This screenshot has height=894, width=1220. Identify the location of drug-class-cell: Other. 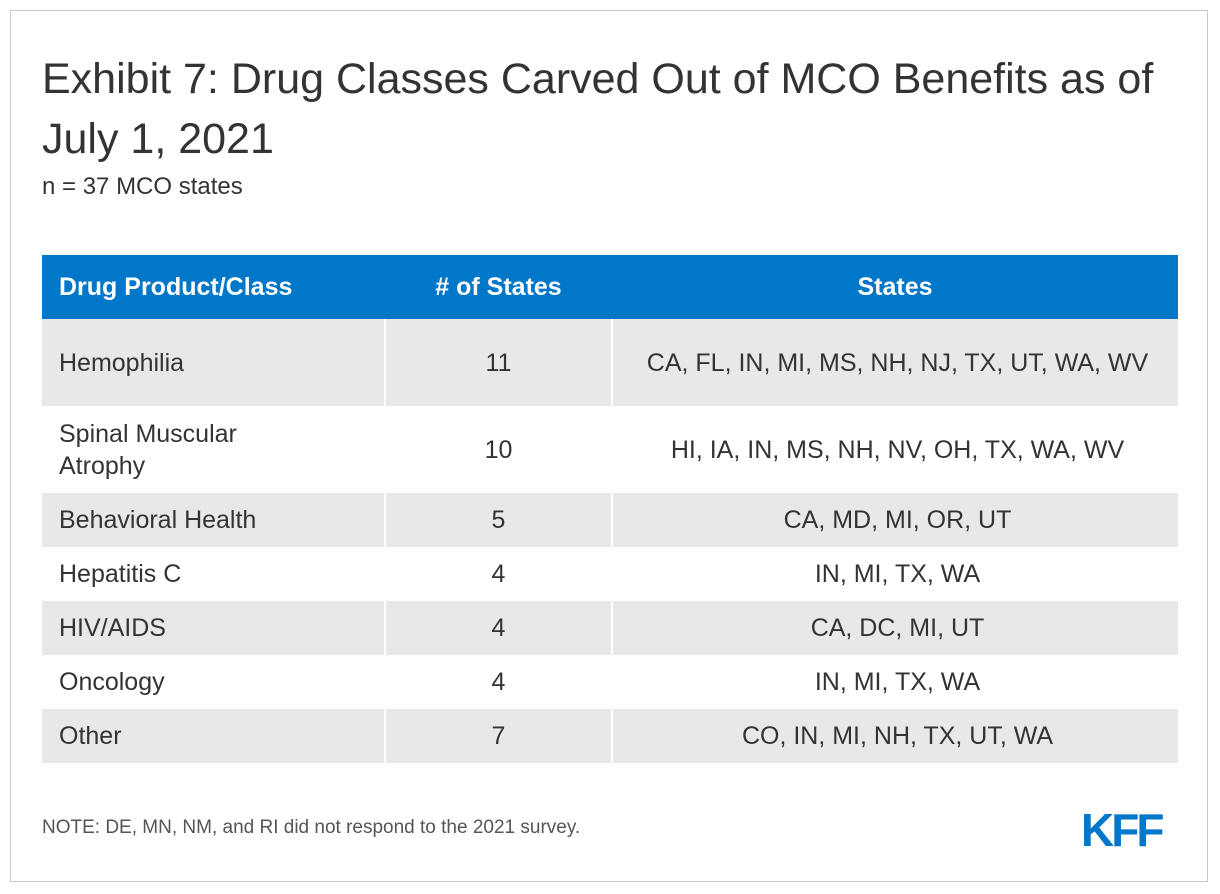
(214, 736).